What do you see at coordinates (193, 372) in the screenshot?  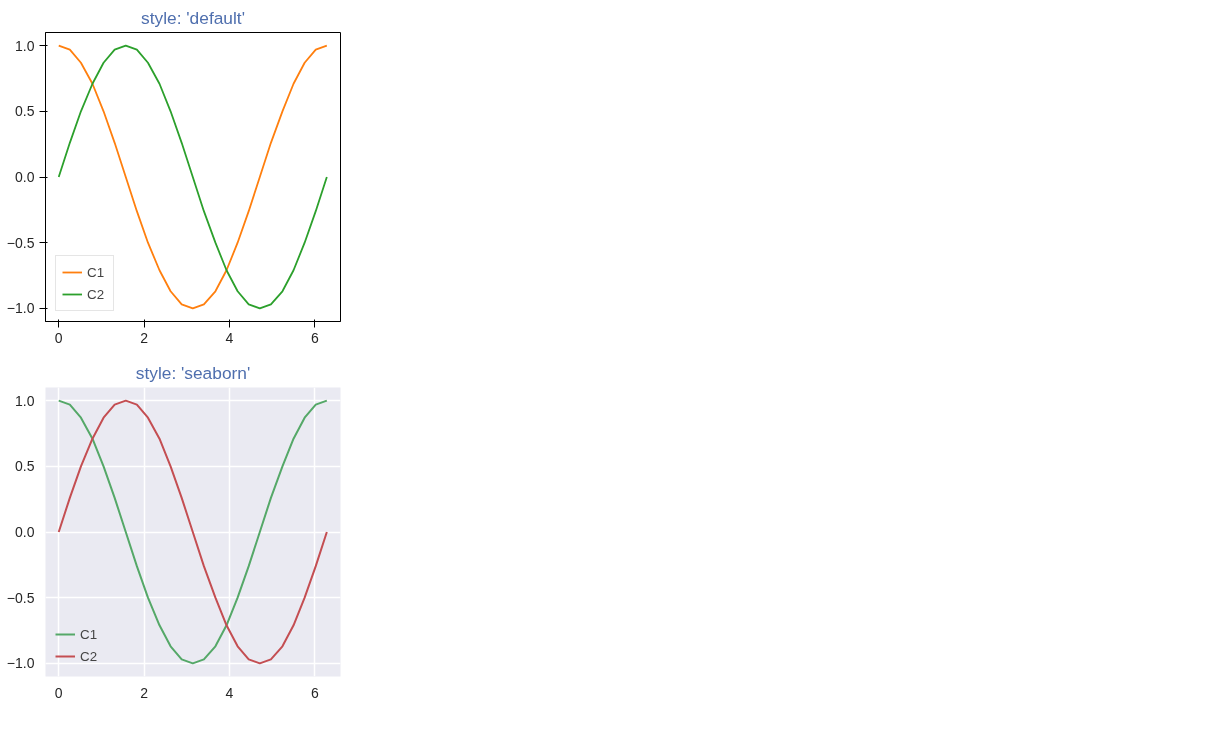 I see `chart-title: style: 'seaborn'` at bounding box center [193, 372].